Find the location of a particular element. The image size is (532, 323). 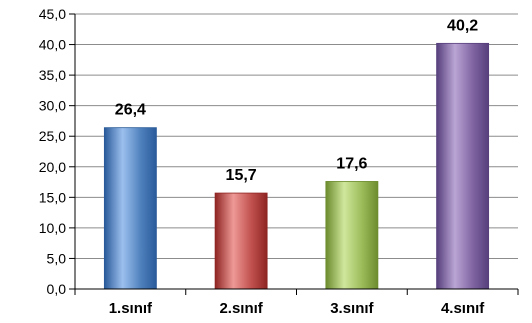

data-label: 40,2 is located at coordinates (462, 25).